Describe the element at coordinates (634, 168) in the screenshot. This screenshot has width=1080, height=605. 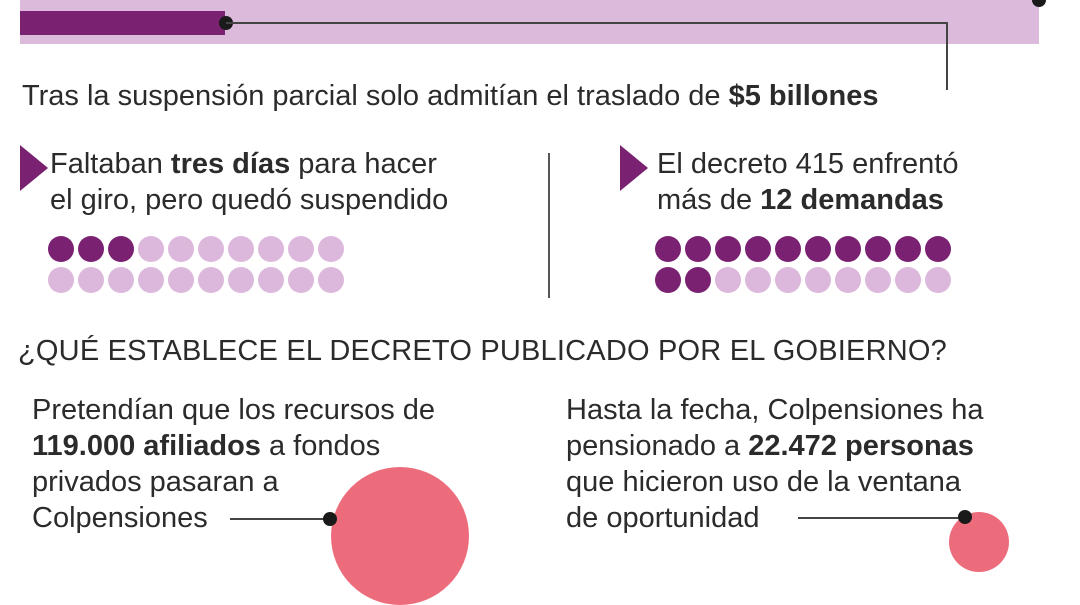
I see `right-arrow-icon` at that location.